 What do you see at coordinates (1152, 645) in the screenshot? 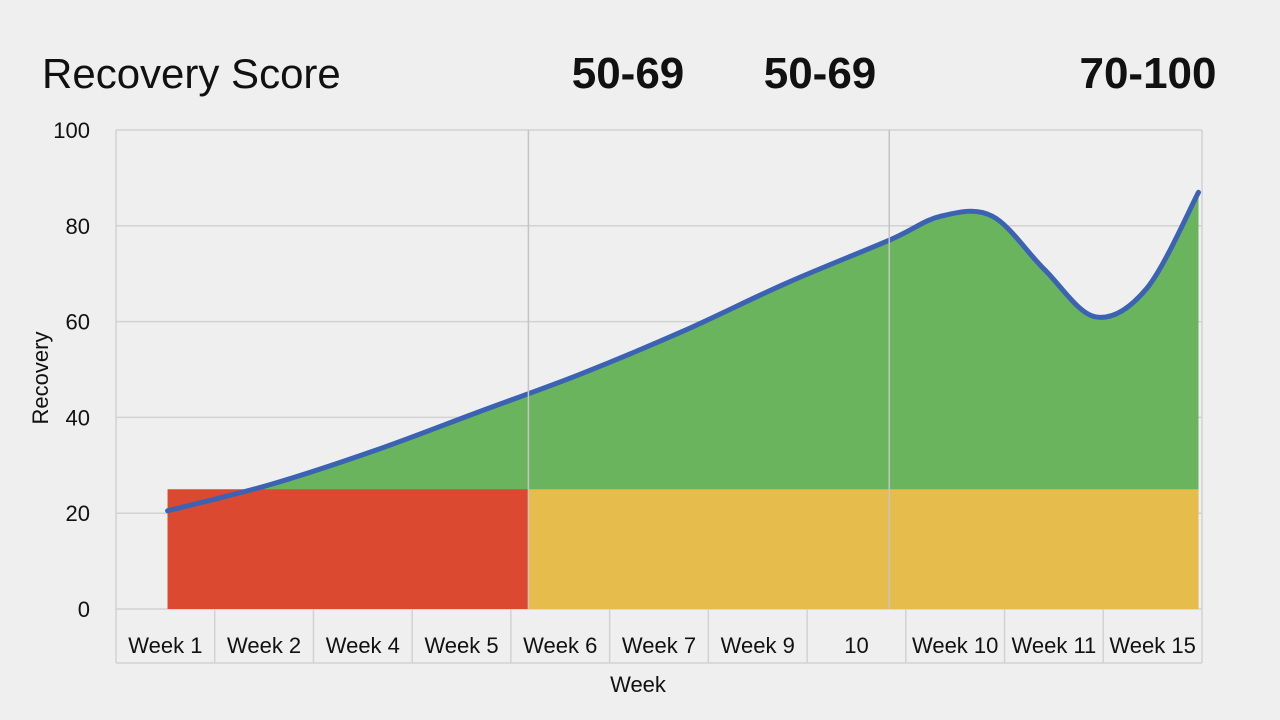
I see `x-tick-10: Week 15` at bounding box center [1152, 645].